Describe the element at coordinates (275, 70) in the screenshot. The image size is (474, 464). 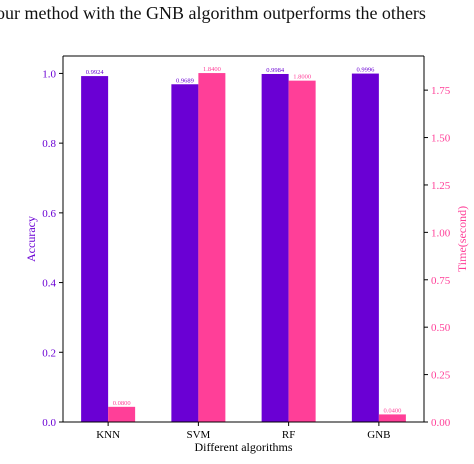
I see `accuracy-label-rf: 0.9984` at that location.